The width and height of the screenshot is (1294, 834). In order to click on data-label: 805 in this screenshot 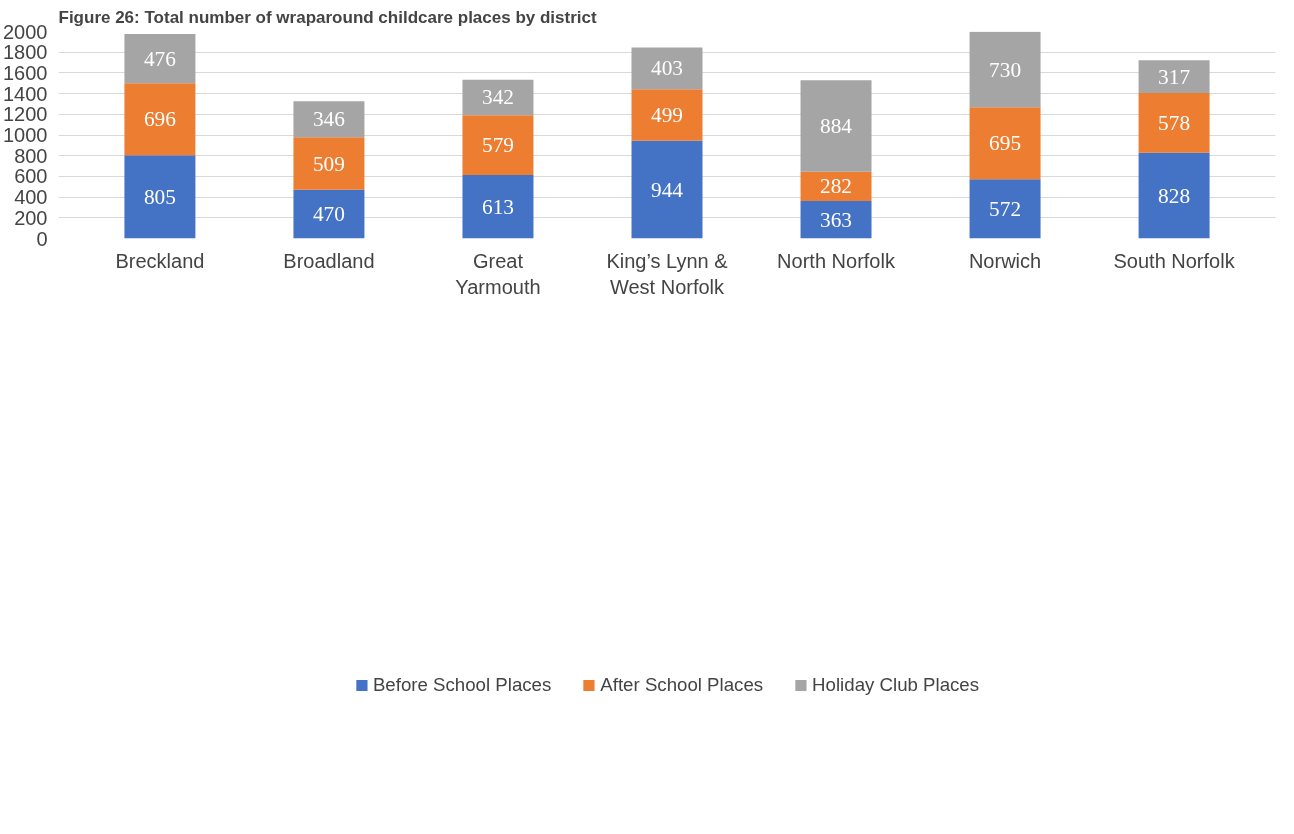, I will do `click(159, 196)`.